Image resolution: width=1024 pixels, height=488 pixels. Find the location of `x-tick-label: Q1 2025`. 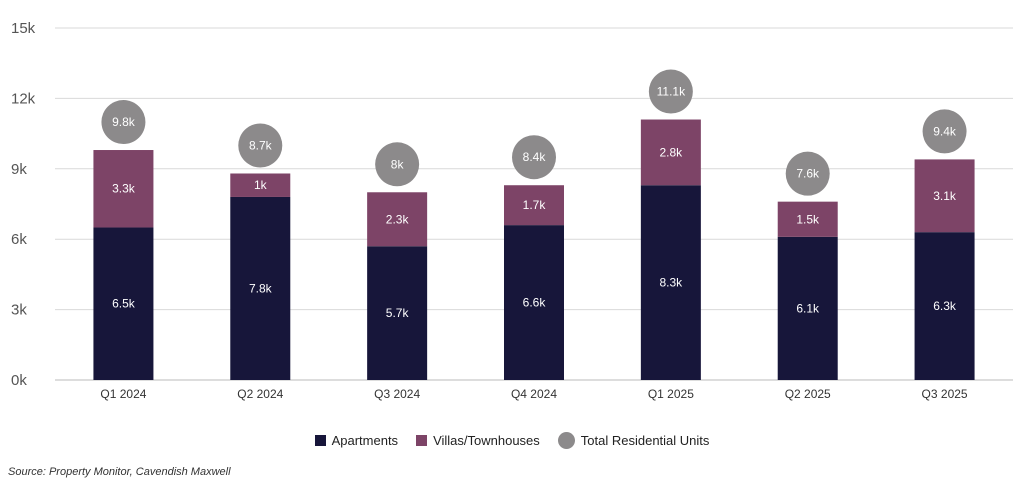

x-tick-label: Q1 2025 is located at coordinates (671, 394).